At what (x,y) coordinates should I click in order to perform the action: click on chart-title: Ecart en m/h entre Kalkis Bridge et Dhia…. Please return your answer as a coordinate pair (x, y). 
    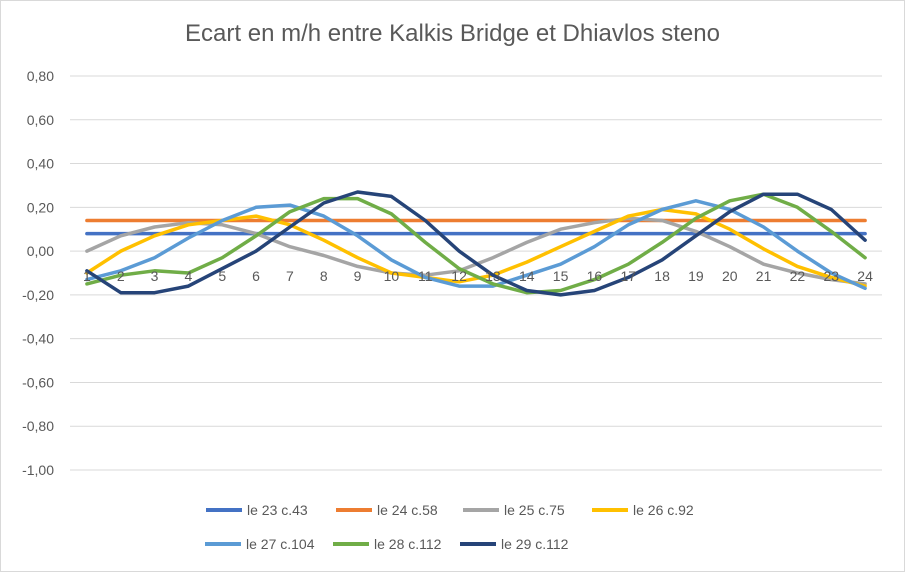
    Looking at the image, I should click on (452, 33).